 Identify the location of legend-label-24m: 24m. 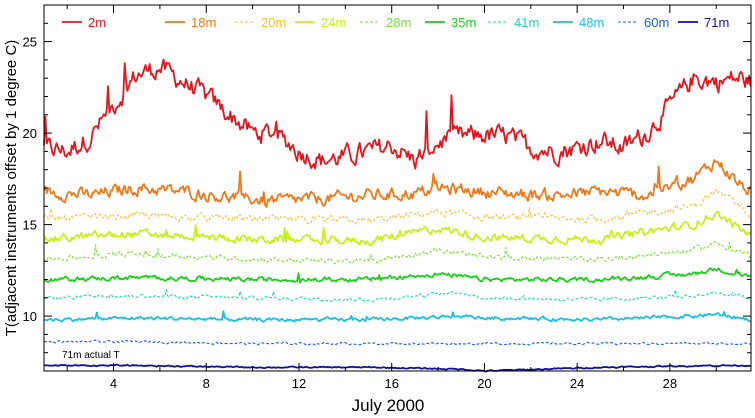
(333, 22).